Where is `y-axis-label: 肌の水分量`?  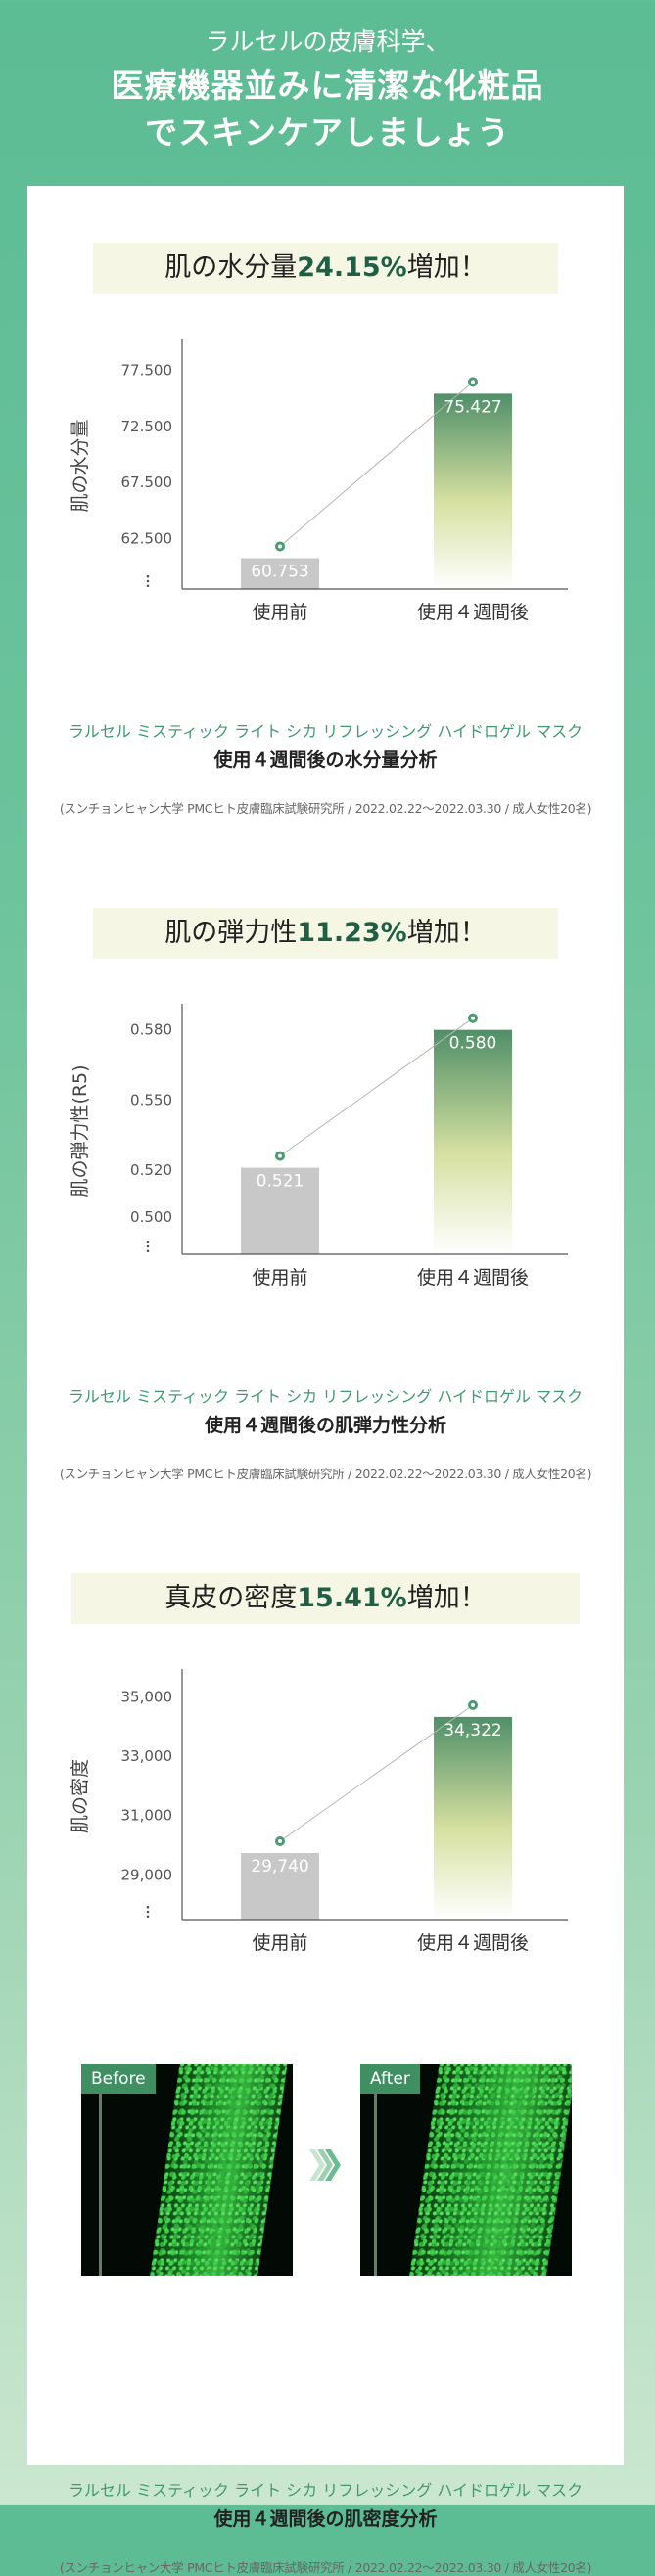
y-axis-label: 肌の水分量 is located at coordinates (81, 465).